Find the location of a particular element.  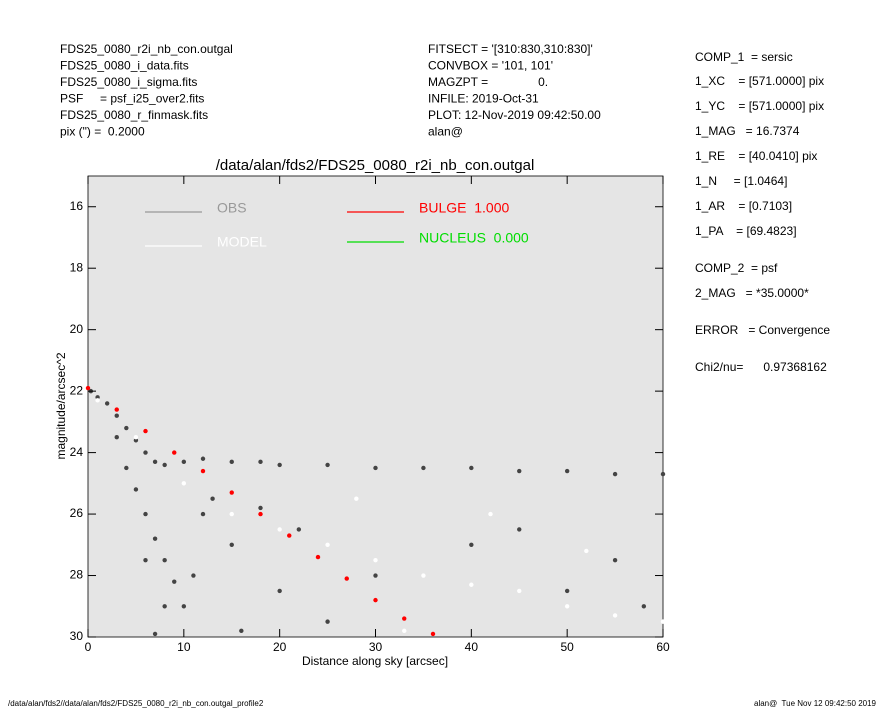

header-left-line: FDS25_0080_r2i_nb_con.outgal is located at coordinates (146, 49).